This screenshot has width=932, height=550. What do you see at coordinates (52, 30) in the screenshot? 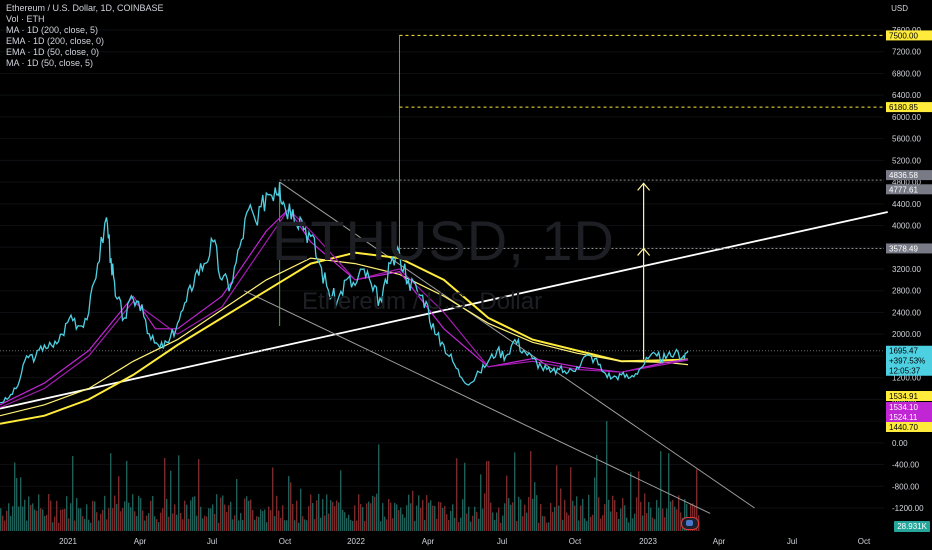
I see `legend-line-ma200: MA · 1D (200, close, 5)` at bounding box center [52, 30].